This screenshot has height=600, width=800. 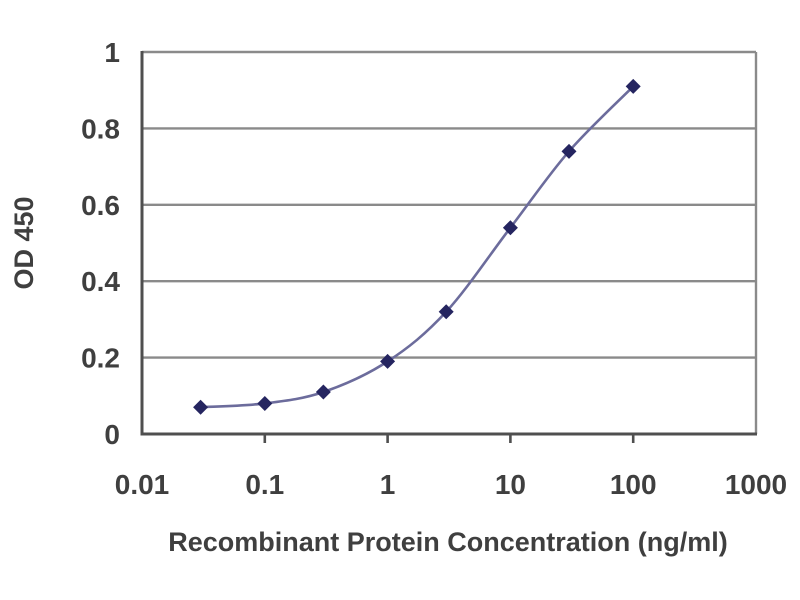 I want to click on y-tick-label: 0.6, so click(x=100, y=205).